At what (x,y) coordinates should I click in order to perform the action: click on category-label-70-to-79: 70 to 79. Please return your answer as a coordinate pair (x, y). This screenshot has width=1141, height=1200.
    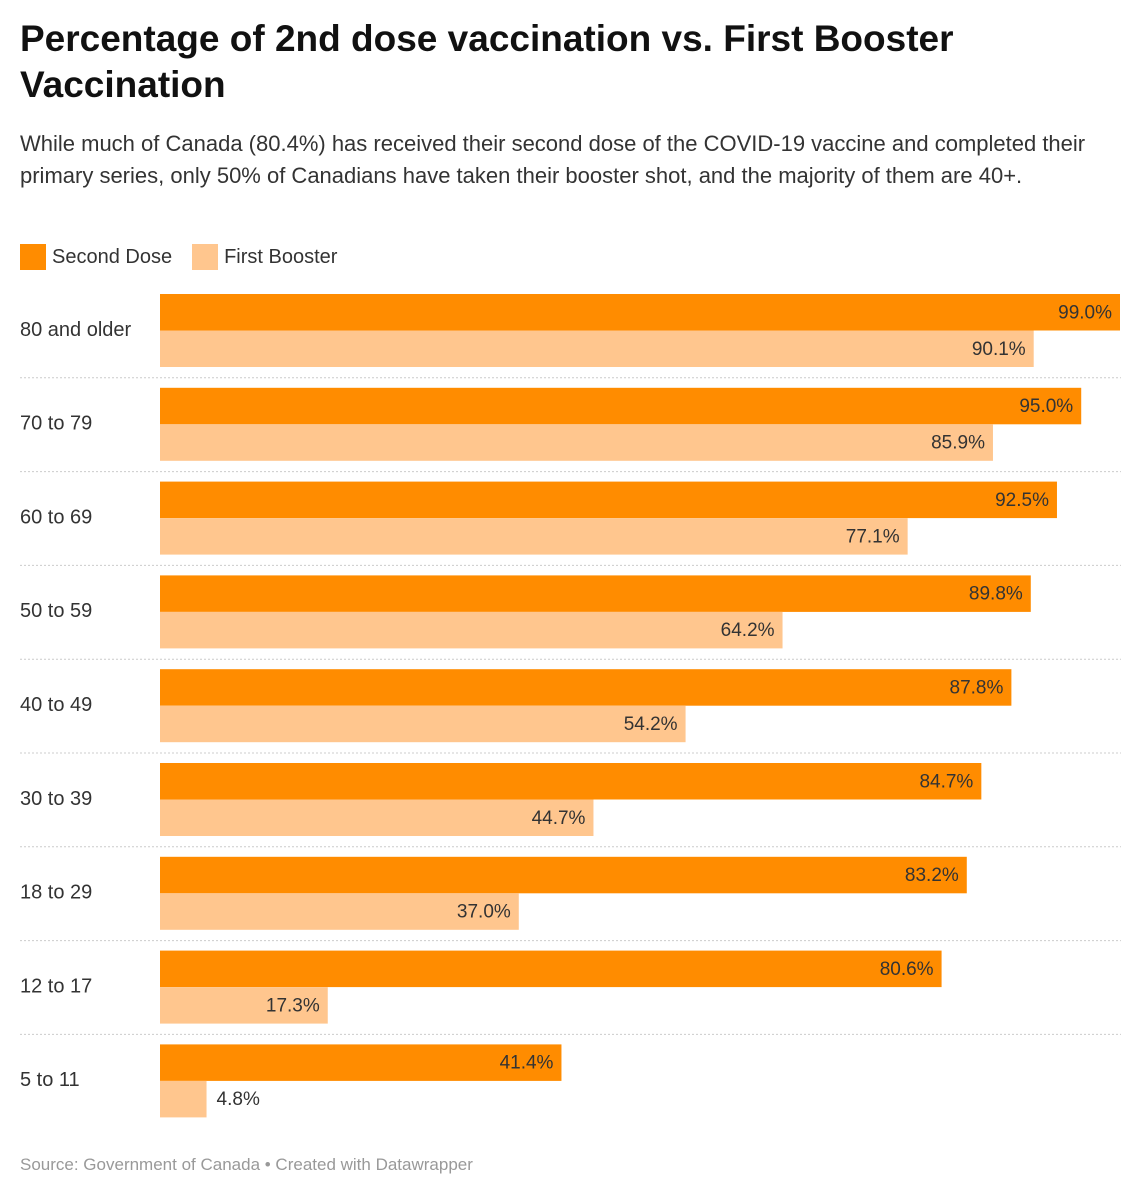
    Looking at the image, I should click on (56, 424).